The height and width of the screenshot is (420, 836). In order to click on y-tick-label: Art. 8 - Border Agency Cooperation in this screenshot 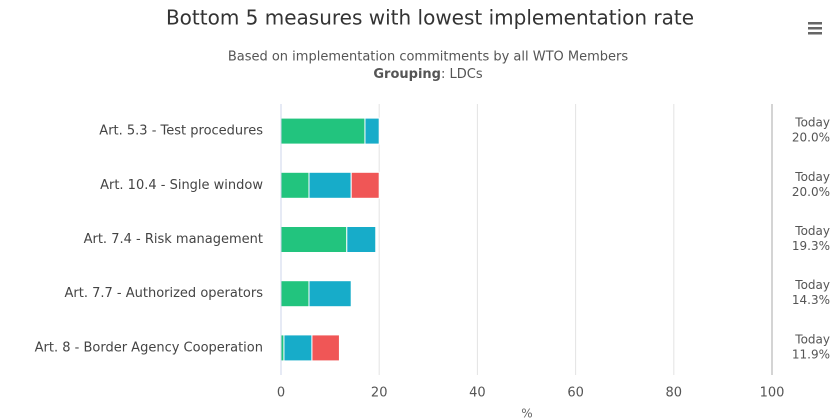, I will do `click(149, 347)`.